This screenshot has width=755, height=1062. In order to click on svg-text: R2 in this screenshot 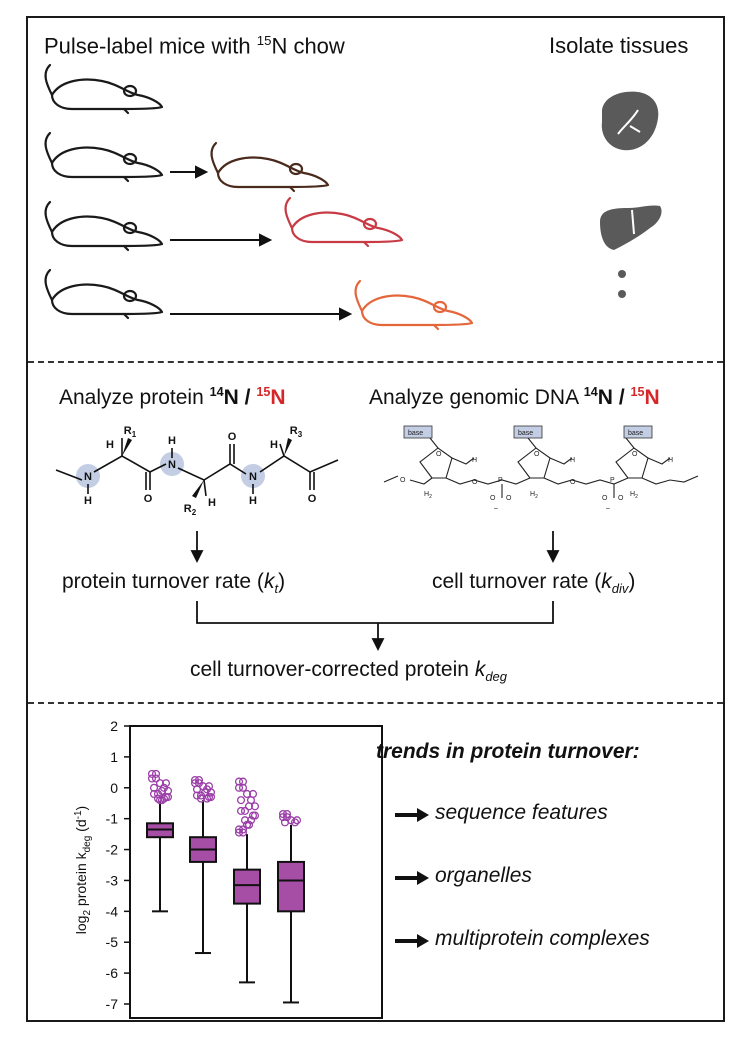, I will do `click(190, 510)`.